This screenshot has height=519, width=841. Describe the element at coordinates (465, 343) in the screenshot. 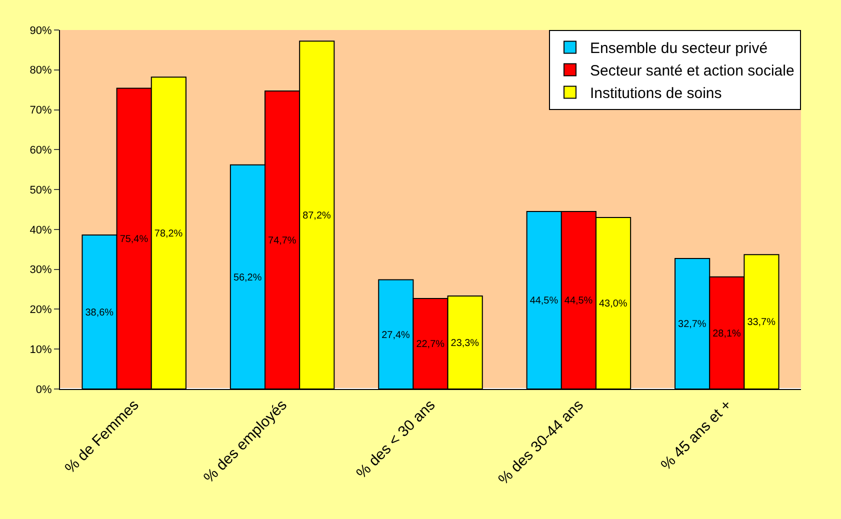

I see `data-label: 23,3%` at that location.